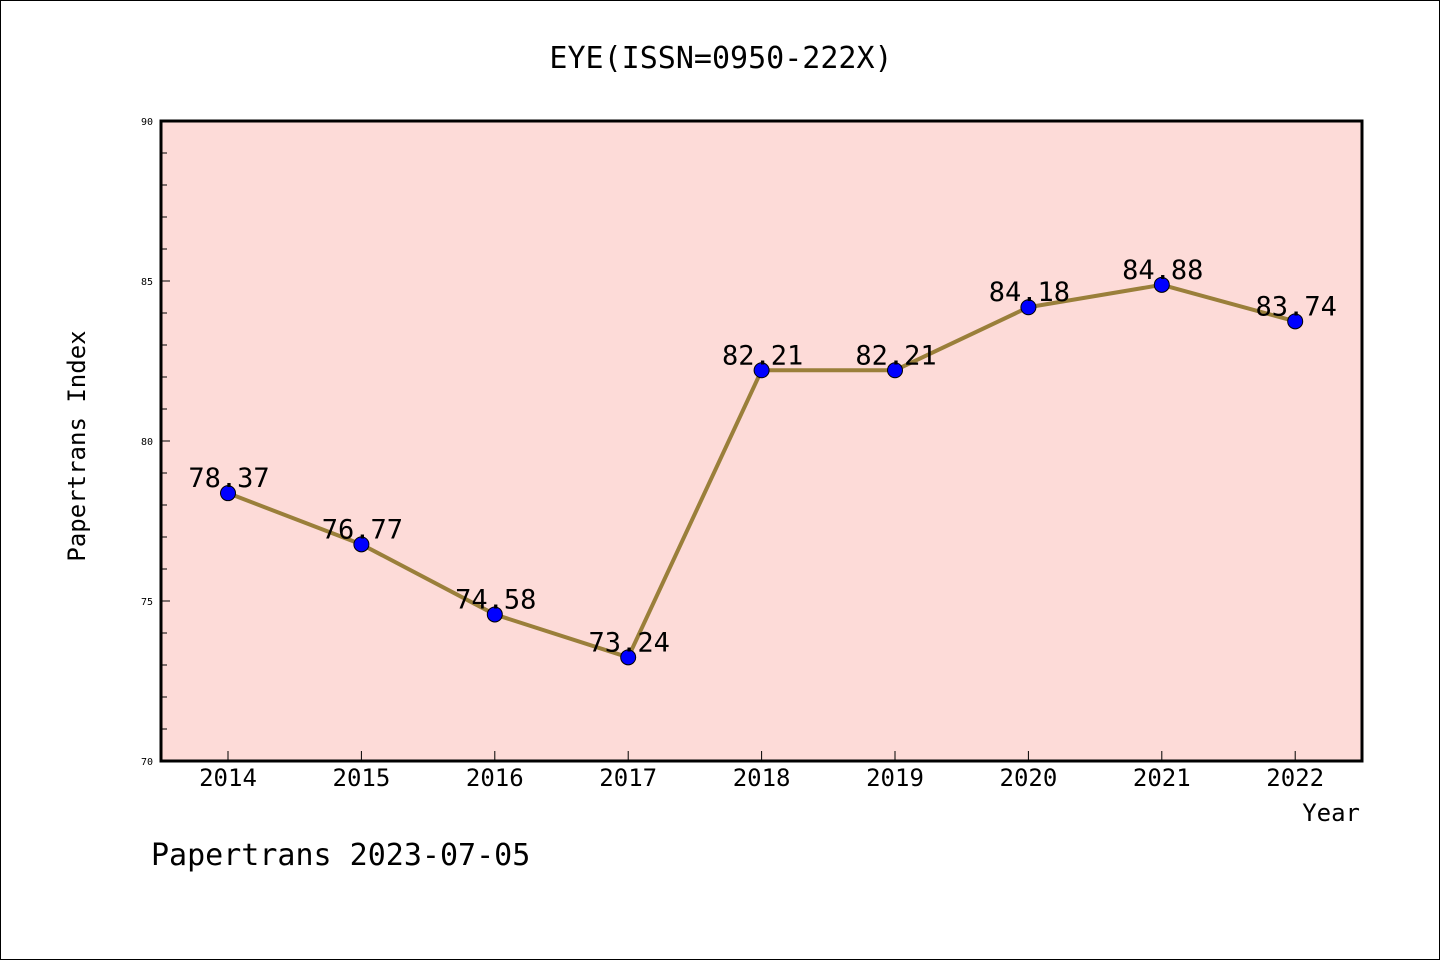 The height and width of the screenshot is (961, 1440). What do you see at coordinates (147, 442) in the screenshot?
I see `y-tick-label: 80` at bounding box center [147, 442].